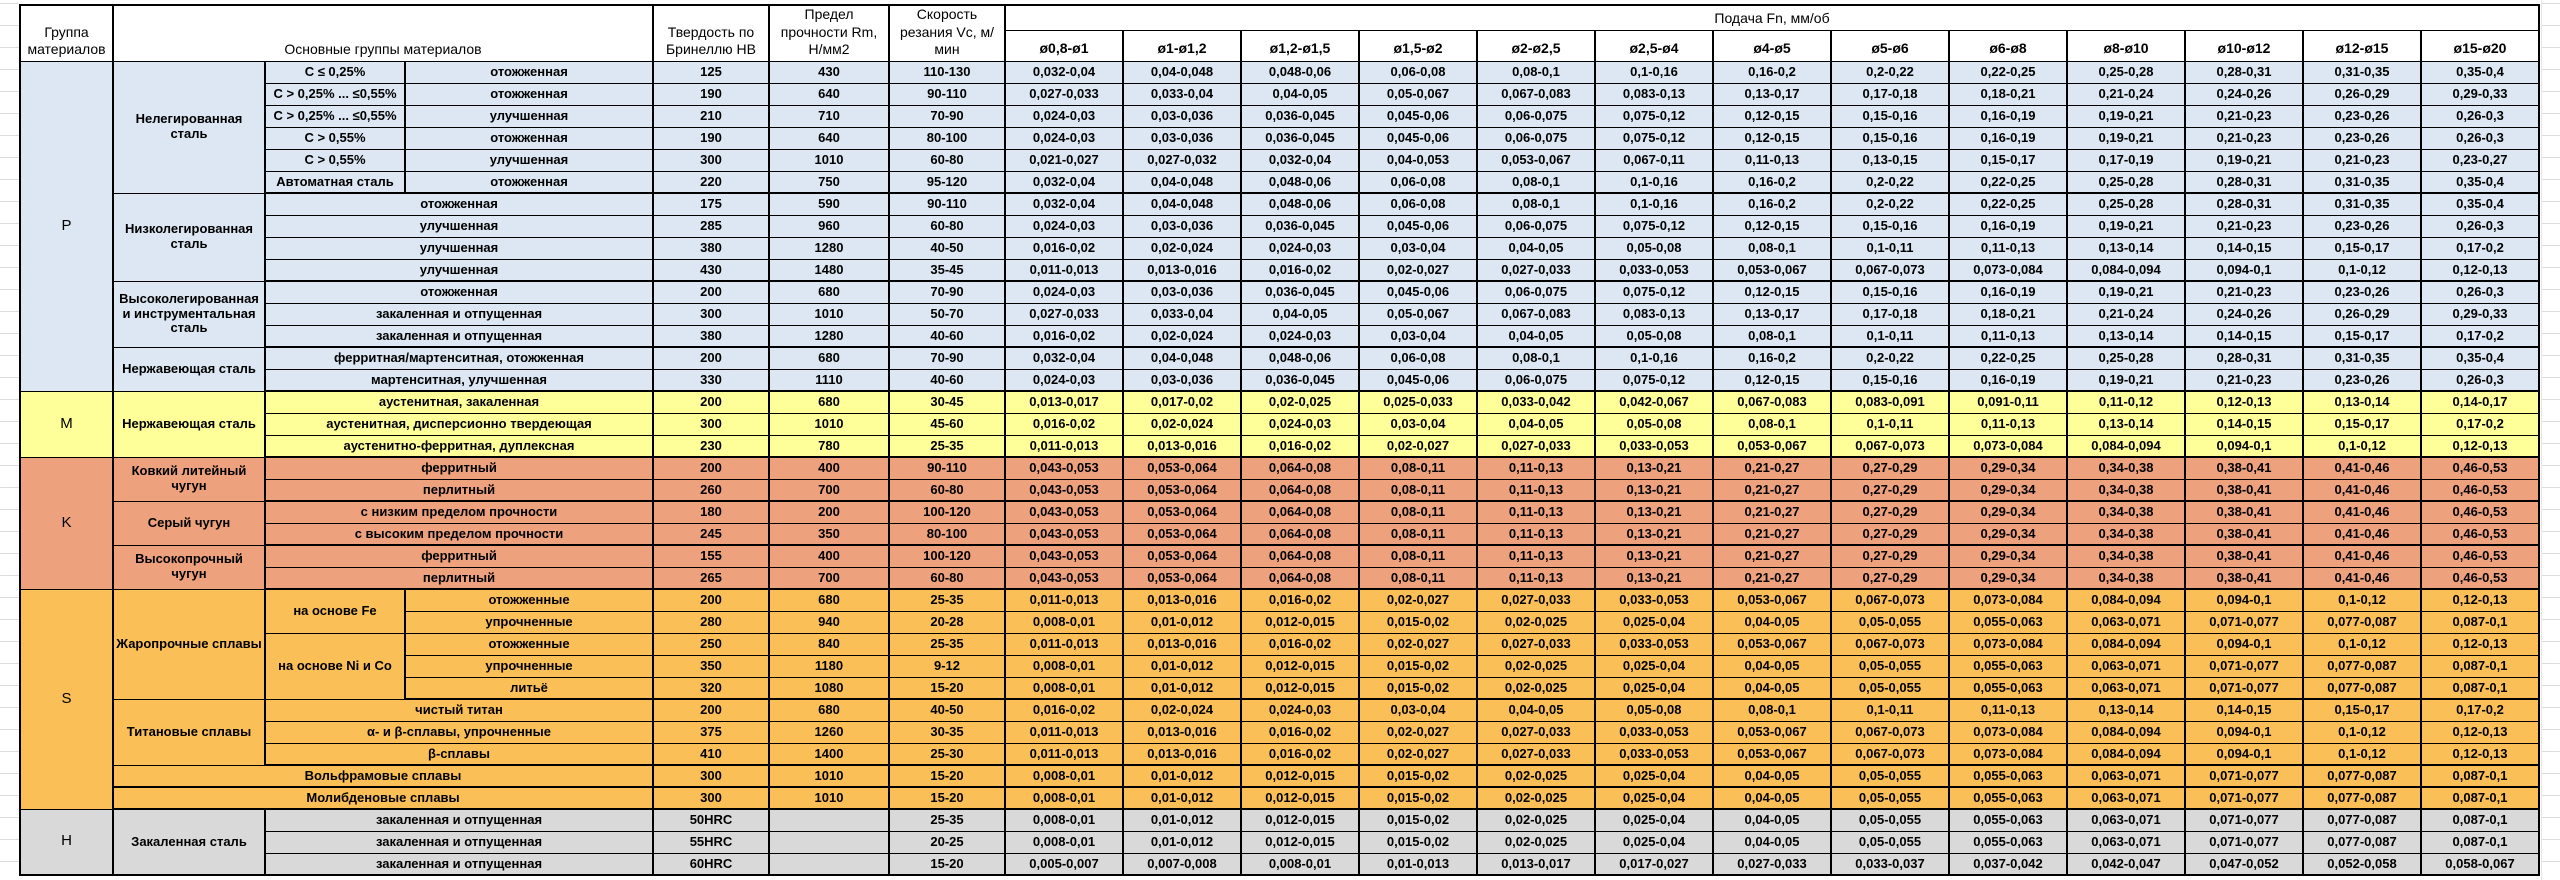 Image resolution: width=2560 pixels, height=880 pixels. I want to click on cell-feed-value: 0,29-0,34, so click(2008, 556).